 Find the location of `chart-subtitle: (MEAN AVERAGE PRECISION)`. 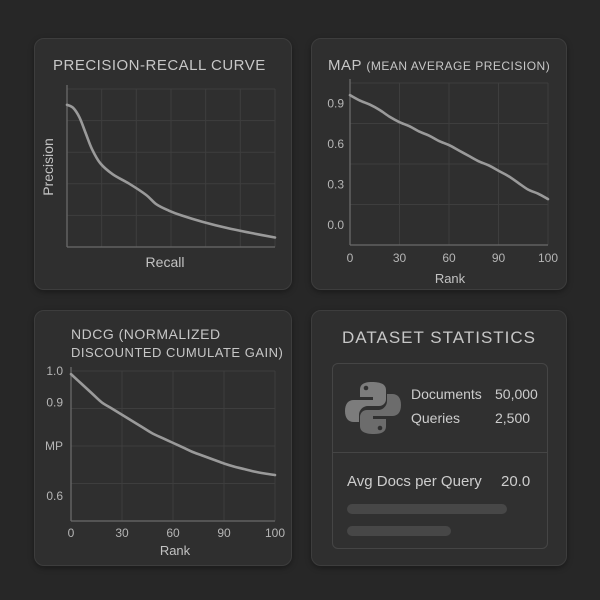

chart-subtitle: (MEAN AVERAGE PRECISION) is located at coordinates (458, 66).